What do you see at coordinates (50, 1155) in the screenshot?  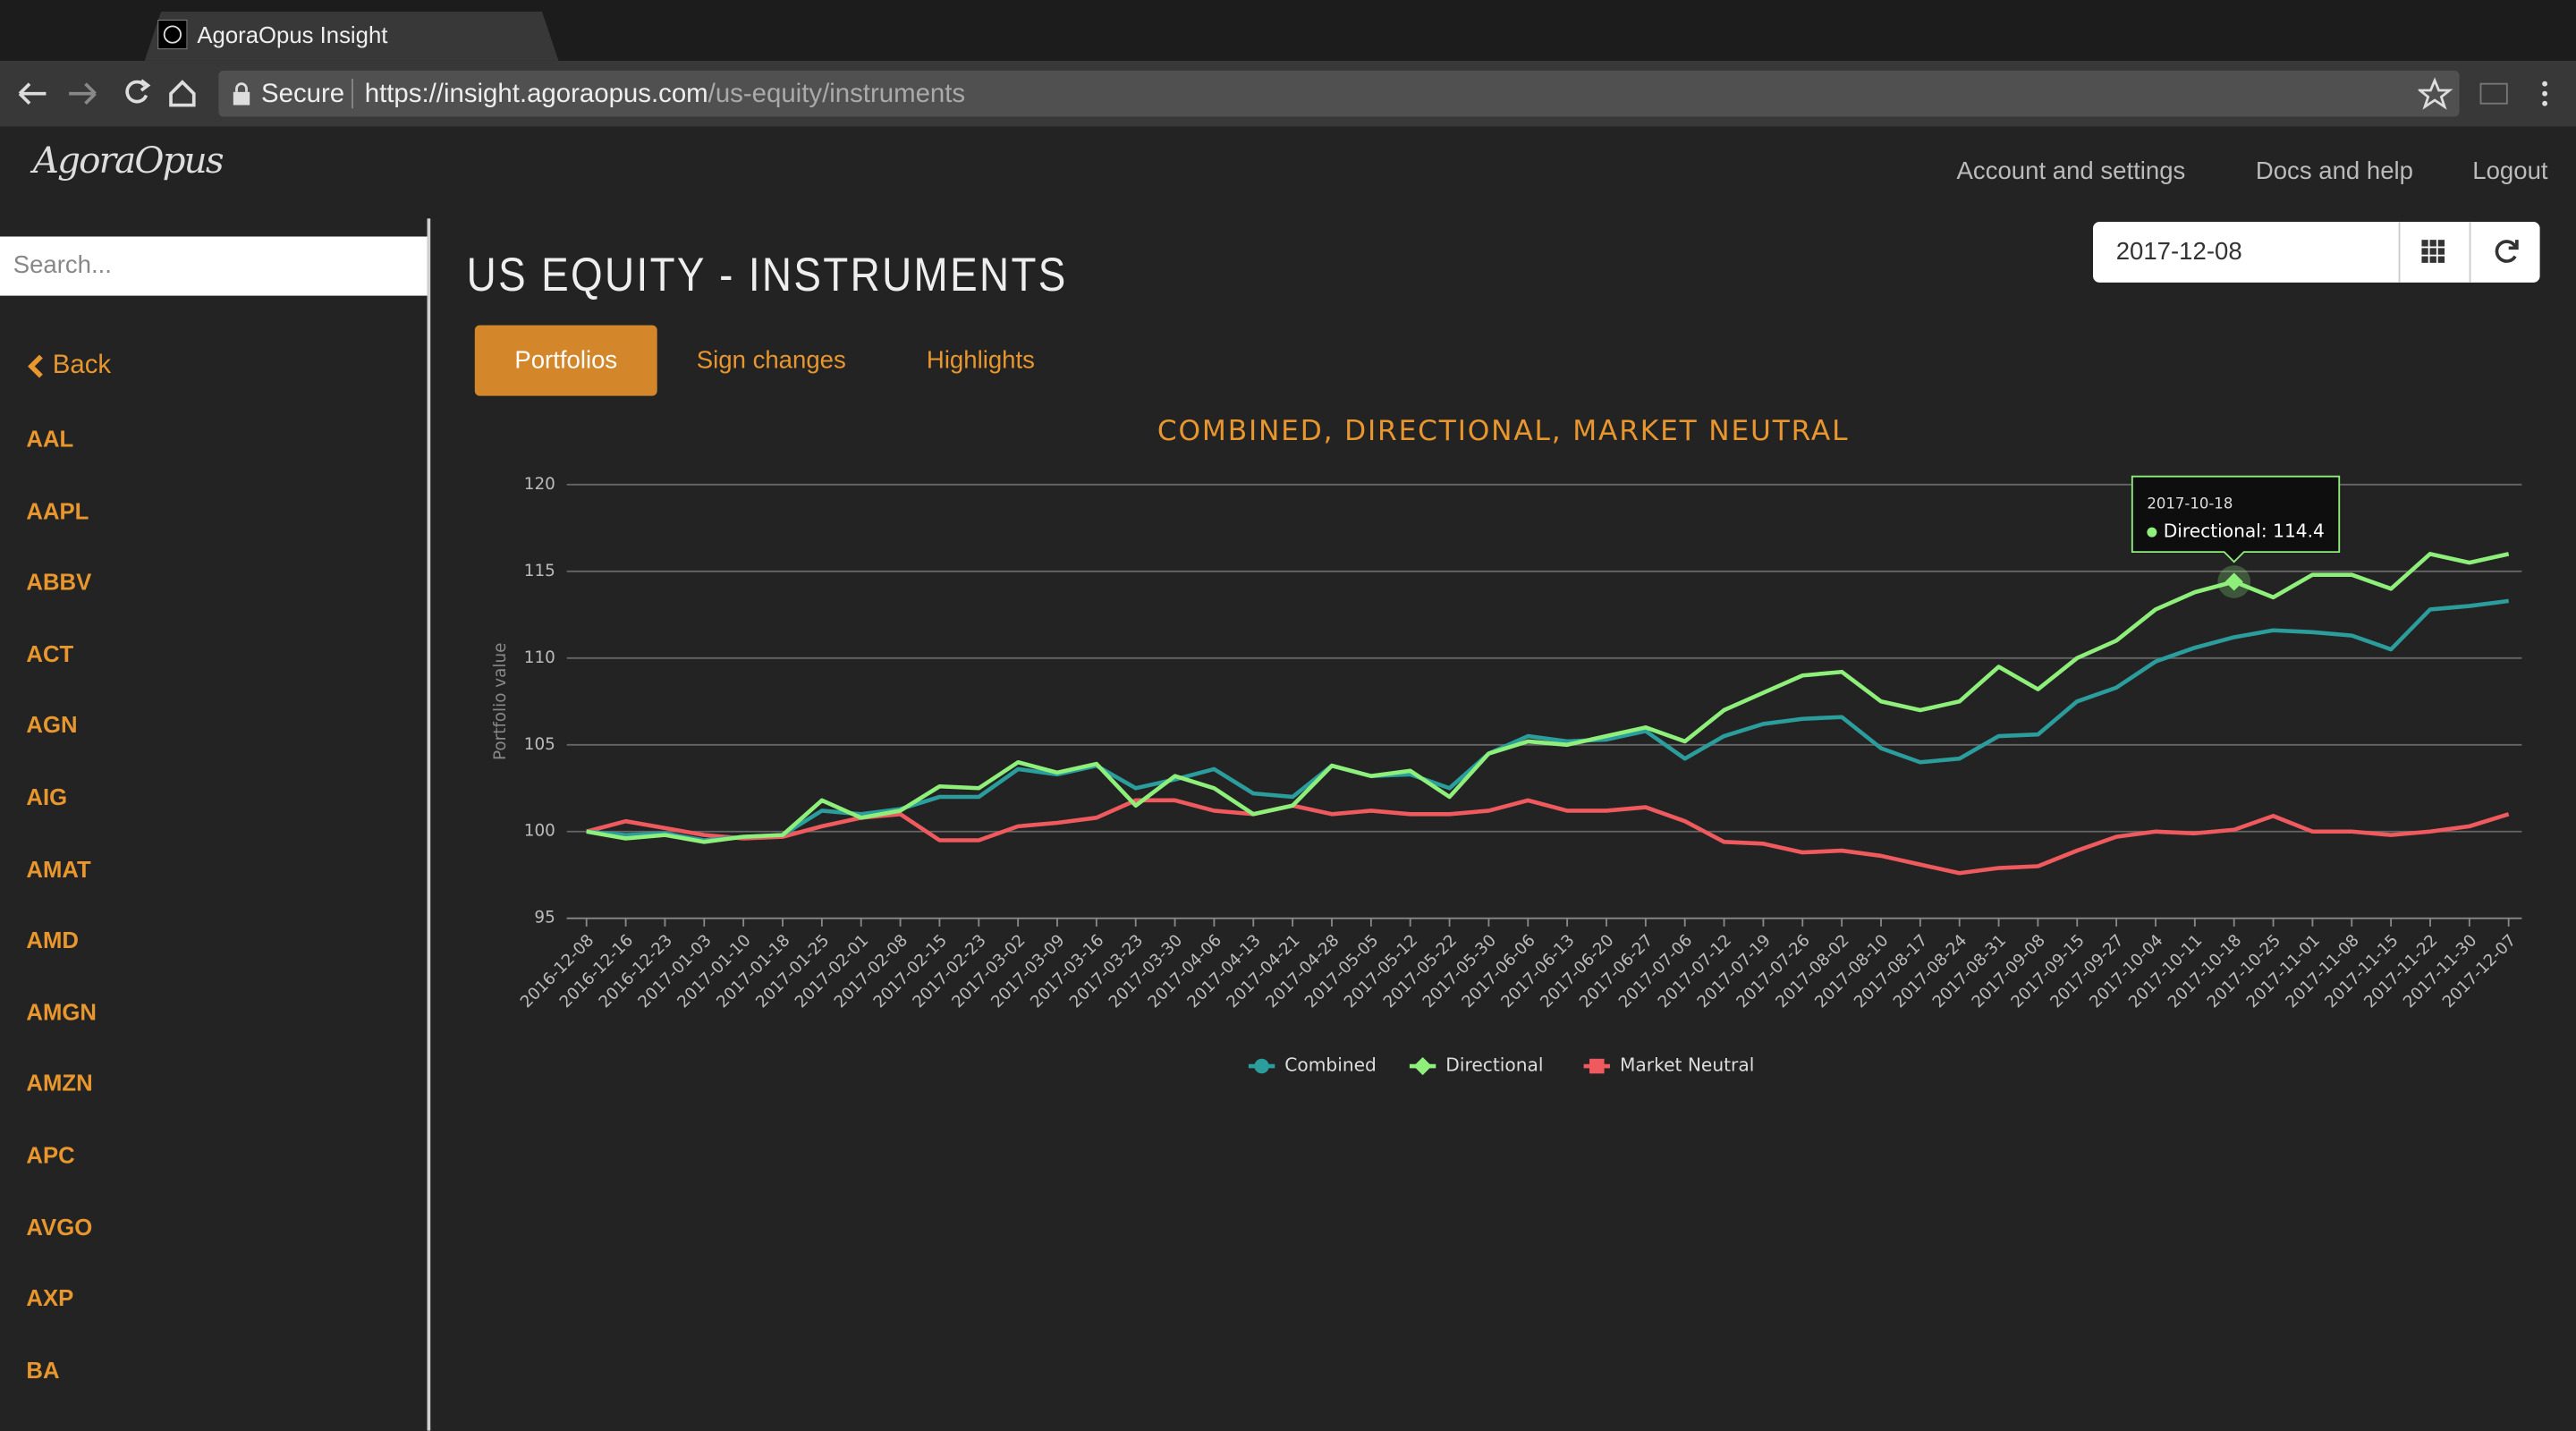 I see `ticker-link: APC` at bounding box center [50, 1155].